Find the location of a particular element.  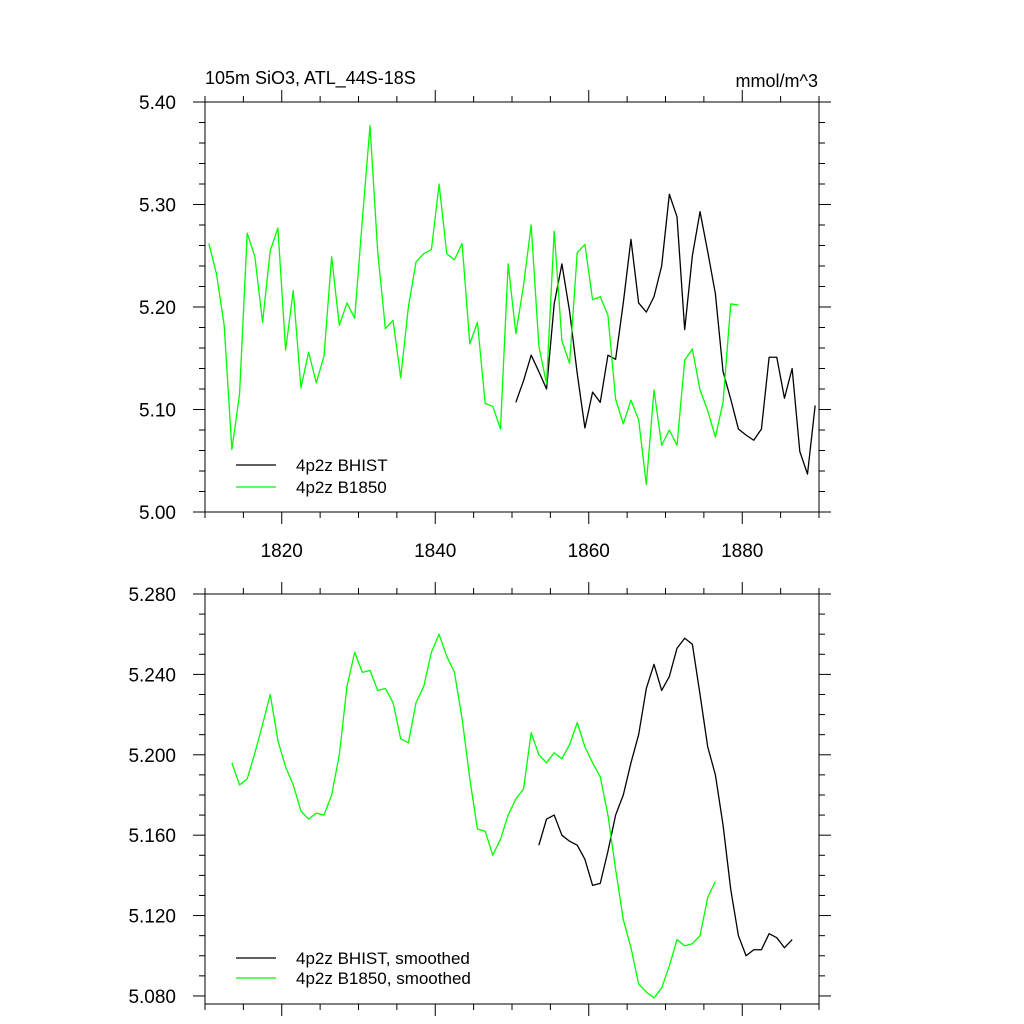

top-title-units: mmol/m^3 is located at coordinates (777, 81).